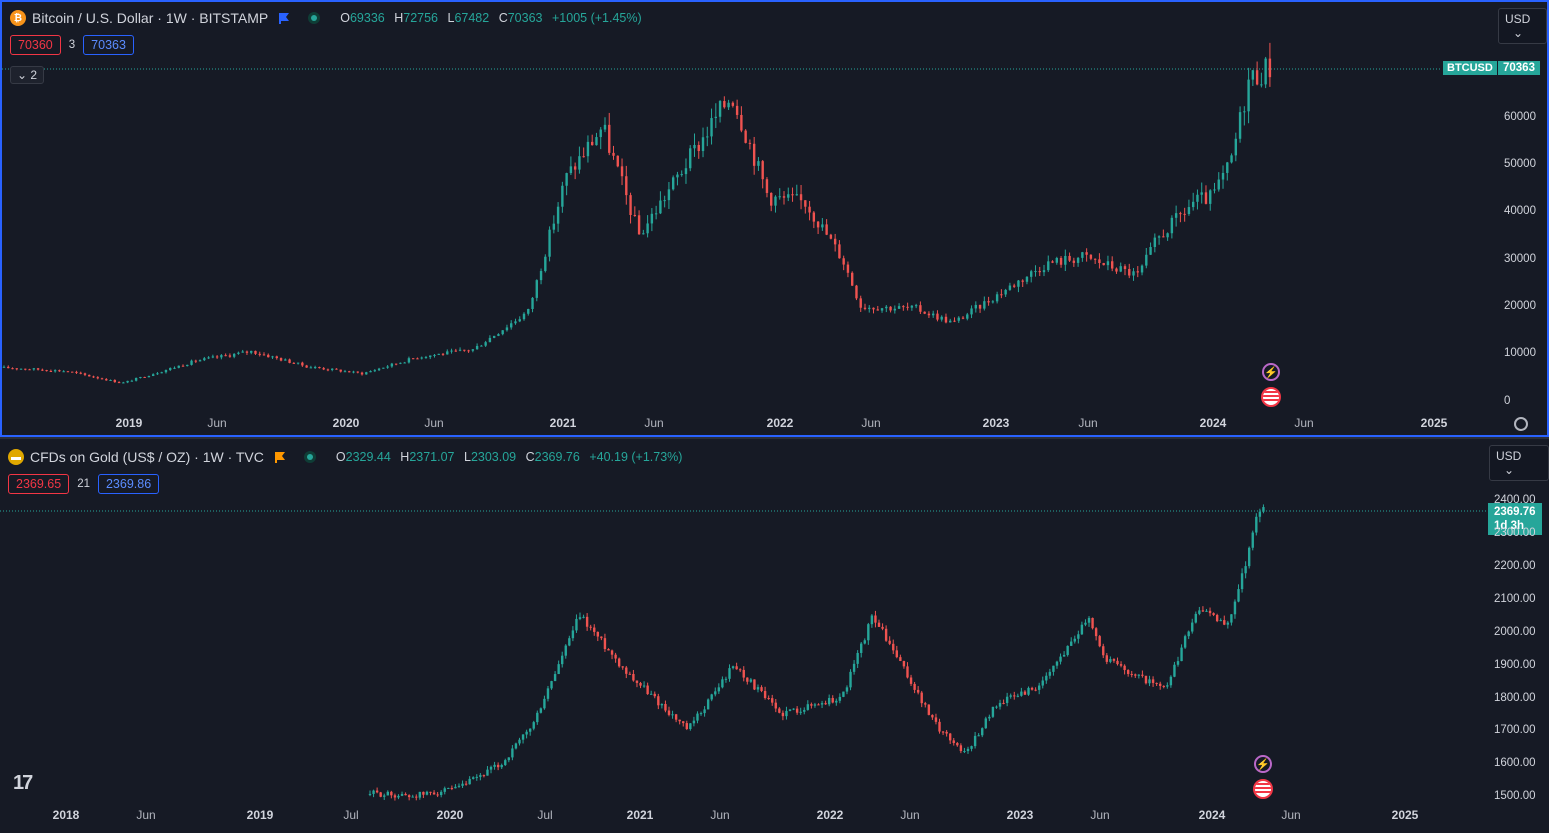 The height and width of the screenshot is (833, 1549). I want to click on sell-button: 2369.65, so click(39, 484).